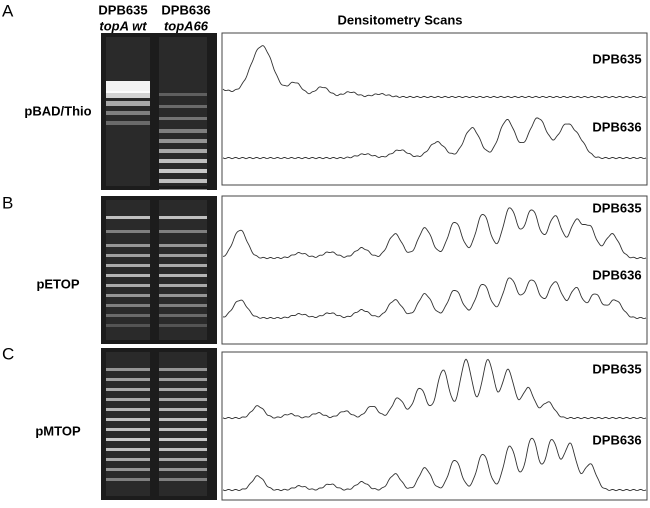 Image resolution: width=650 pixels, height=508 pixels. Describe the element at coordinates (186, 25) in the screenshot. I see `genotype-label: topA66` at that location.